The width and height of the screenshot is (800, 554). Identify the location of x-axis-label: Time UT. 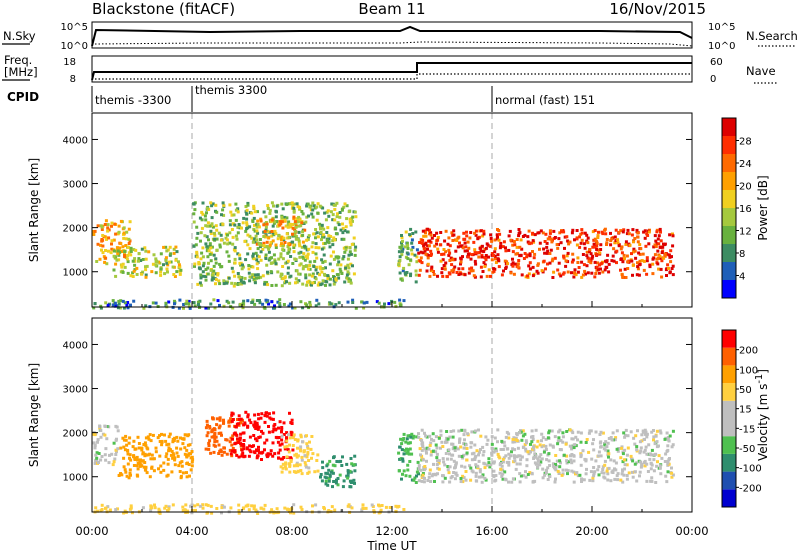
(391, 546).